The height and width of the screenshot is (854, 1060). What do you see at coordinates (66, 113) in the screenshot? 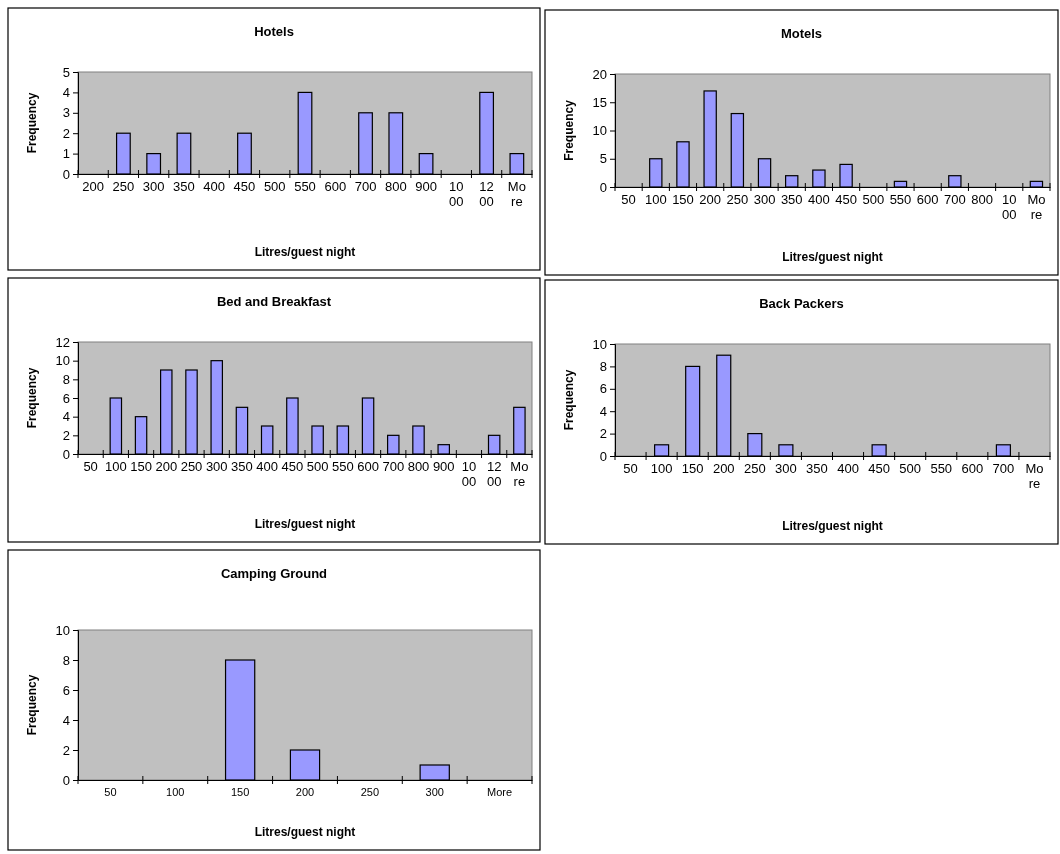
I see `y-tick-label: 3` at bounding box center [66, 113].